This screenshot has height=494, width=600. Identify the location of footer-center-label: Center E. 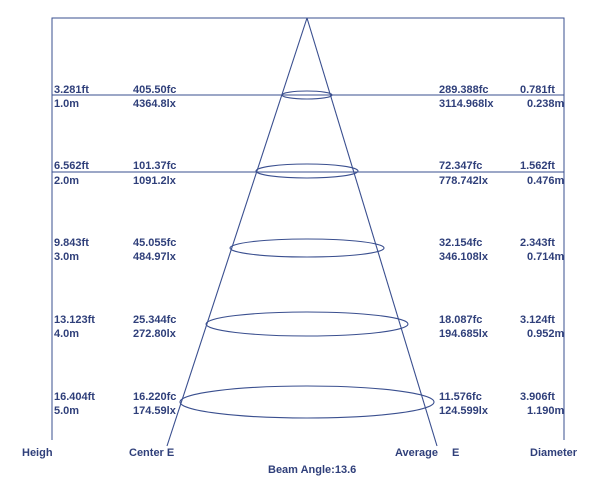
(151, 453).